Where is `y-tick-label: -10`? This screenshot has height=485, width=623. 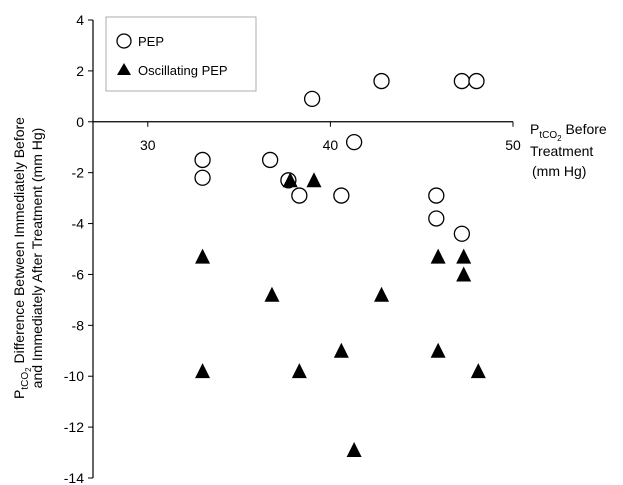
y-tick-label: -10 is located at coordinates (74, 376).